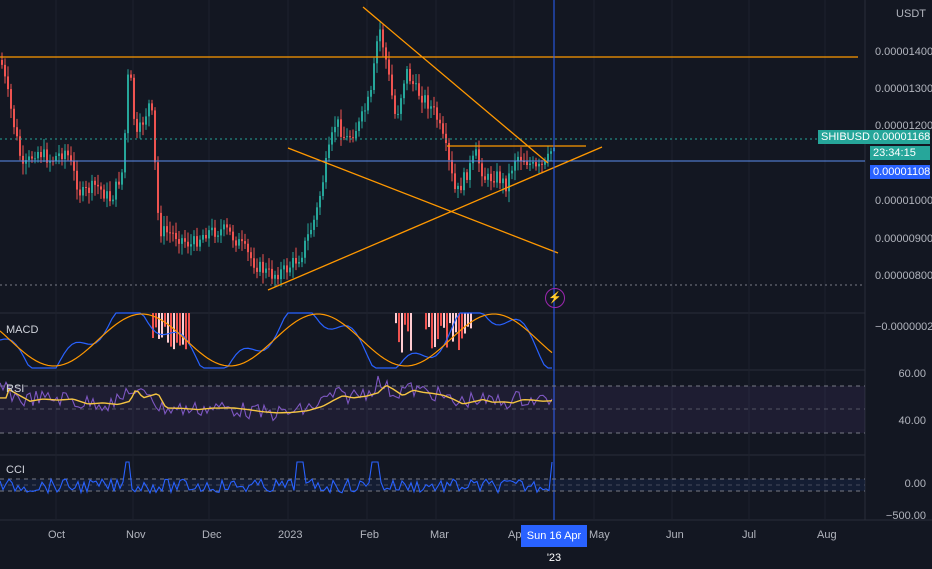 The height and width of the screenshot is (569, 932). What do you see at coordinates (15, 389) in the screenshot?
I see `rsi-title: RSI` at bounding box center [15, 389].